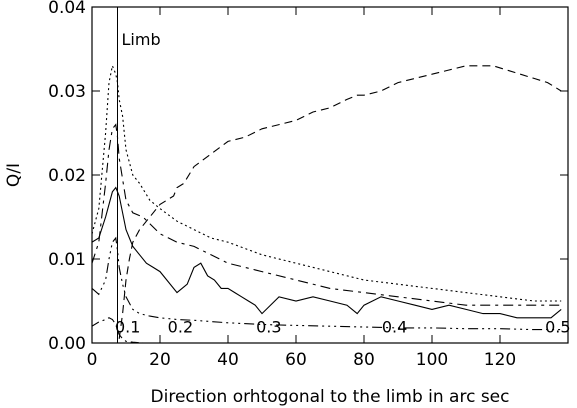 The image size is (577, 408). What do you see at coordinates (500, 360) in the screenshot?
I see `x-tick-label: 120` at bounding box center [500, 360].